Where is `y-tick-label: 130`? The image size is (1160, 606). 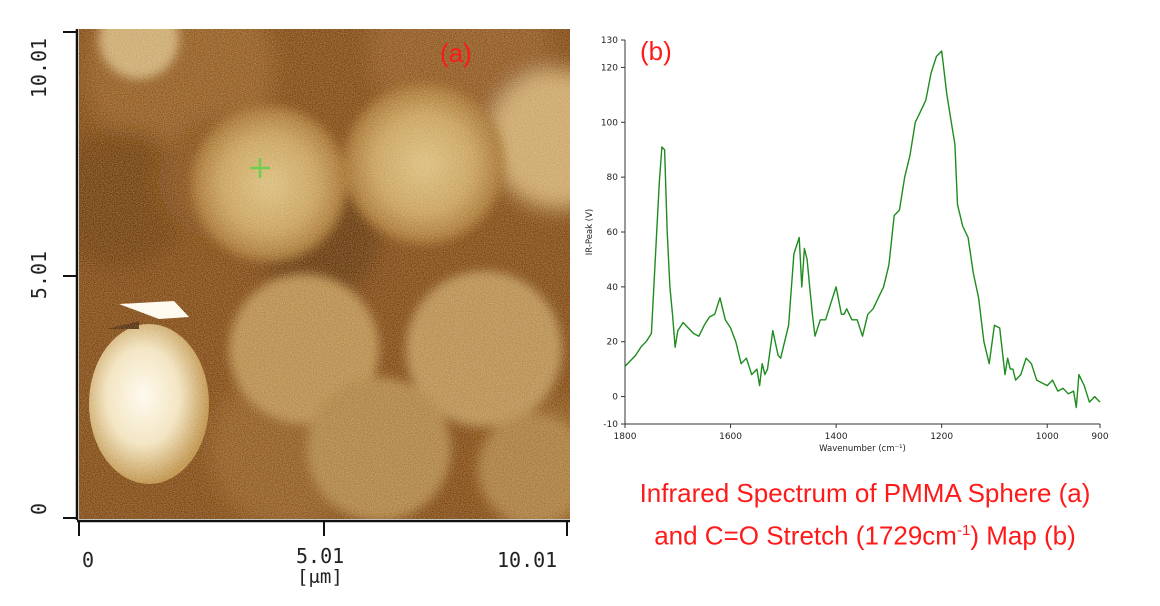 y-tick-label: 130 is located at coordinates (609, 41).